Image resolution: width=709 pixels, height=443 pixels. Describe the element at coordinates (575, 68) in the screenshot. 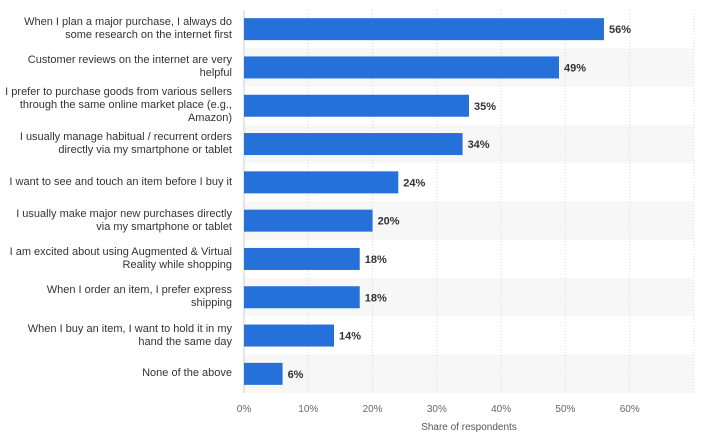

I see `value-label: 49%` at that location.